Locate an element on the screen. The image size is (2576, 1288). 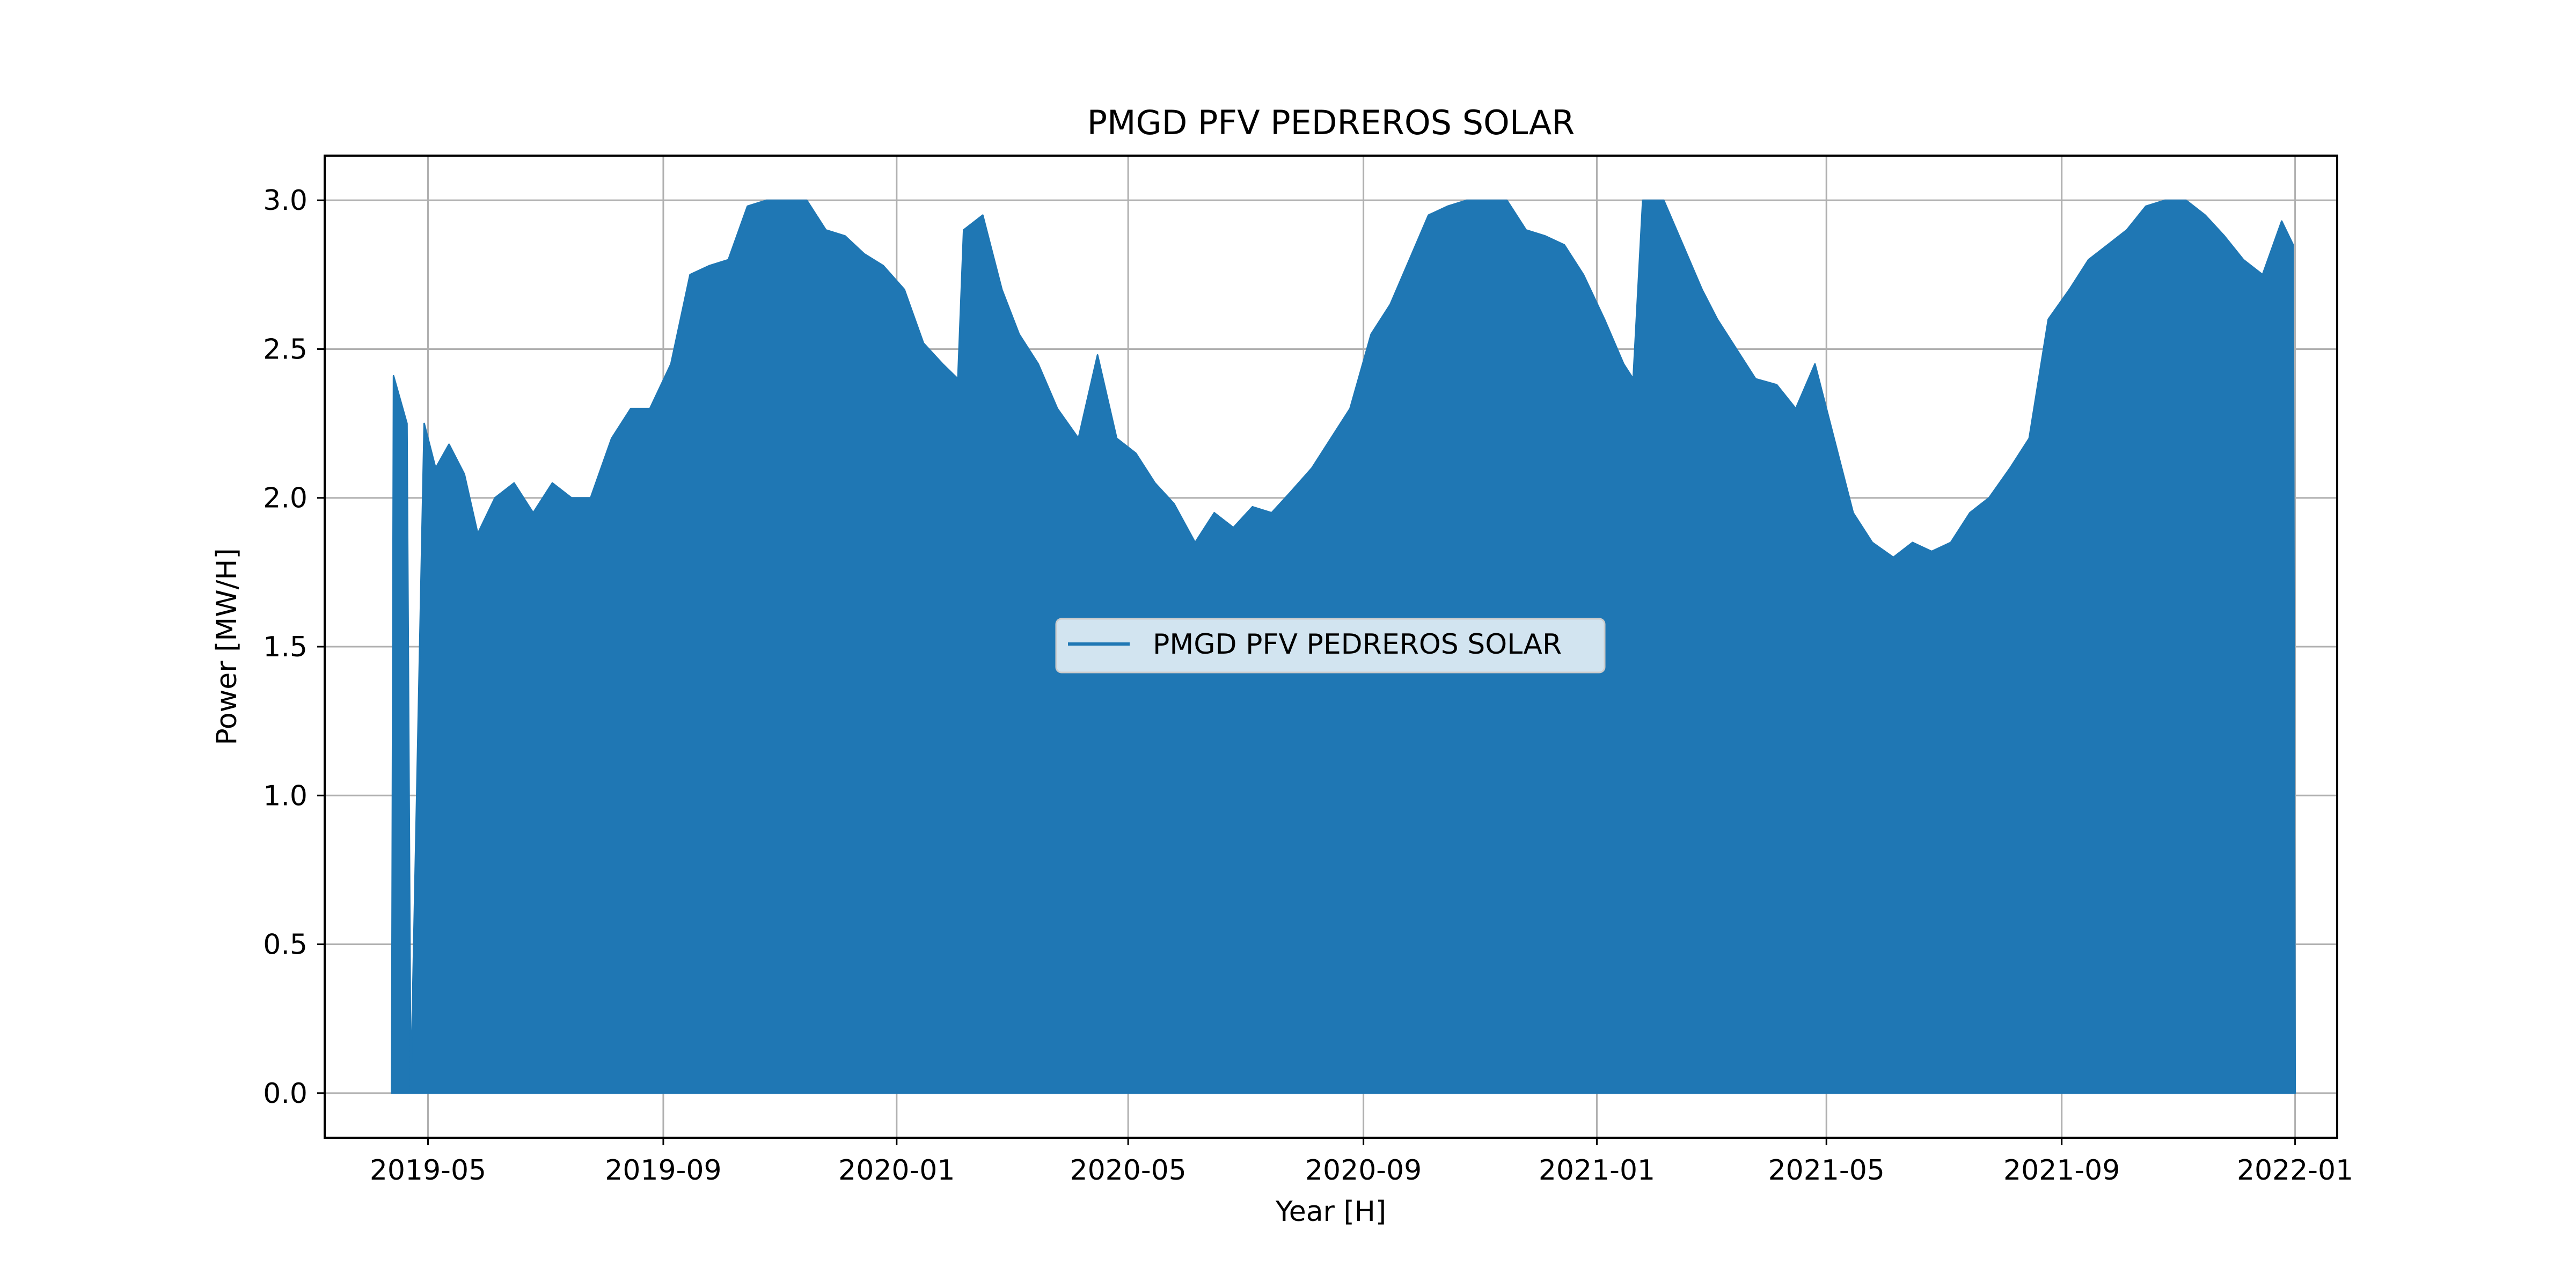
x-tick-label: 2019-05 is located at coordinates (428, 1170).